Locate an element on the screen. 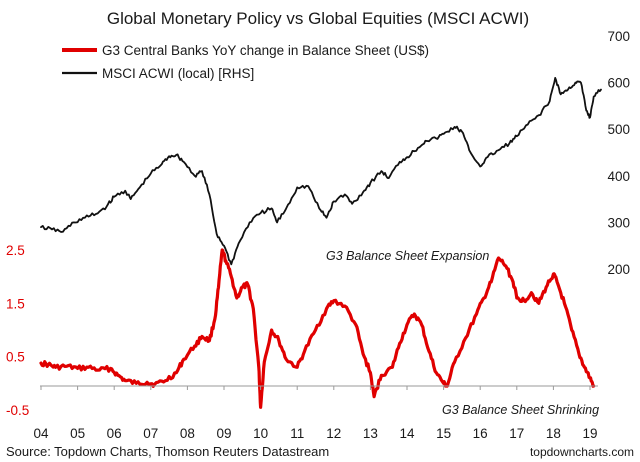 Image resolution: width=640 pixels, height=462 pixels. x-tick-label: 08 is located at coordinates (187, 433).